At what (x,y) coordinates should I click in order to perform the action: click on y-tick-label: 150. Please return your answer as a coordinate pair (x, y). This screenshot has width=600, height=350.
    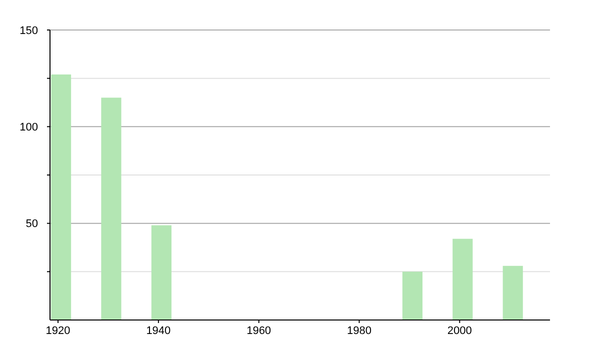
    Looking at the image, I should click on (29, 30).